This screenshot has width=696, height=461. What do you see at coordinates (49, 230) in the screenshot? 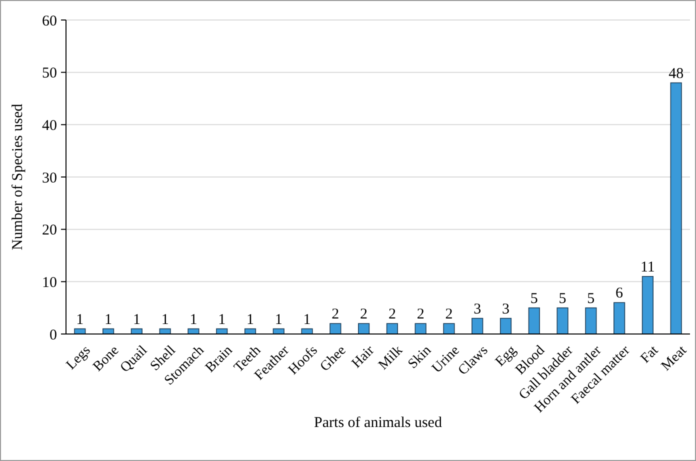
I see `y-tick-label: 20` at bounding box center [49, 230].